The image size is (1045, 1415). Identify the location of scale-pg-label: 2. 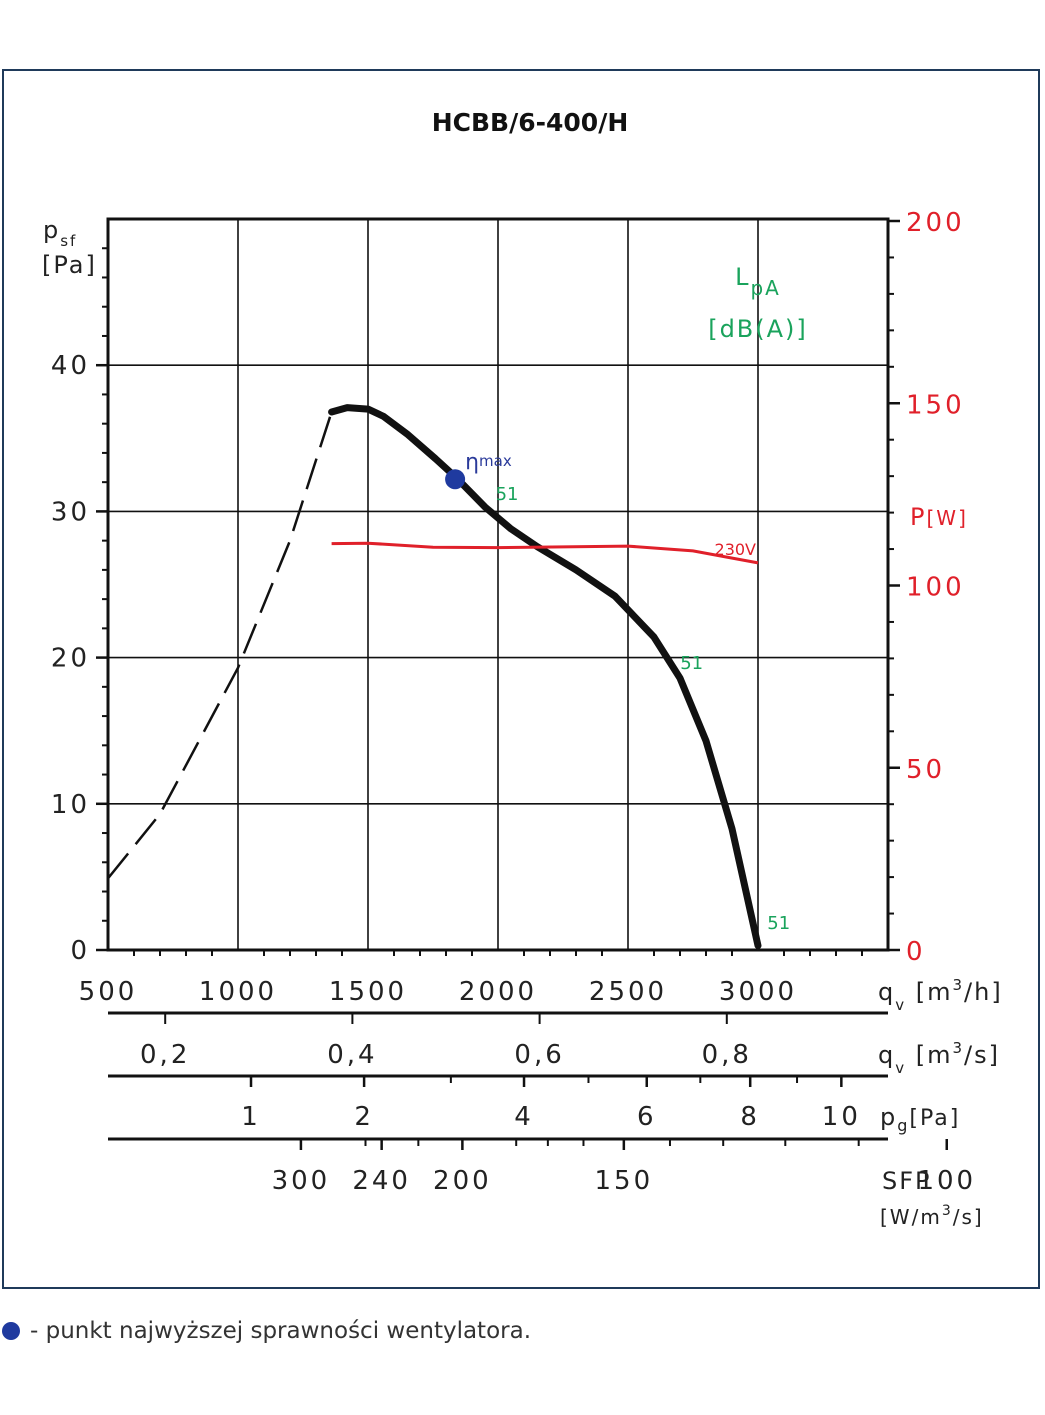
(364, 1117).